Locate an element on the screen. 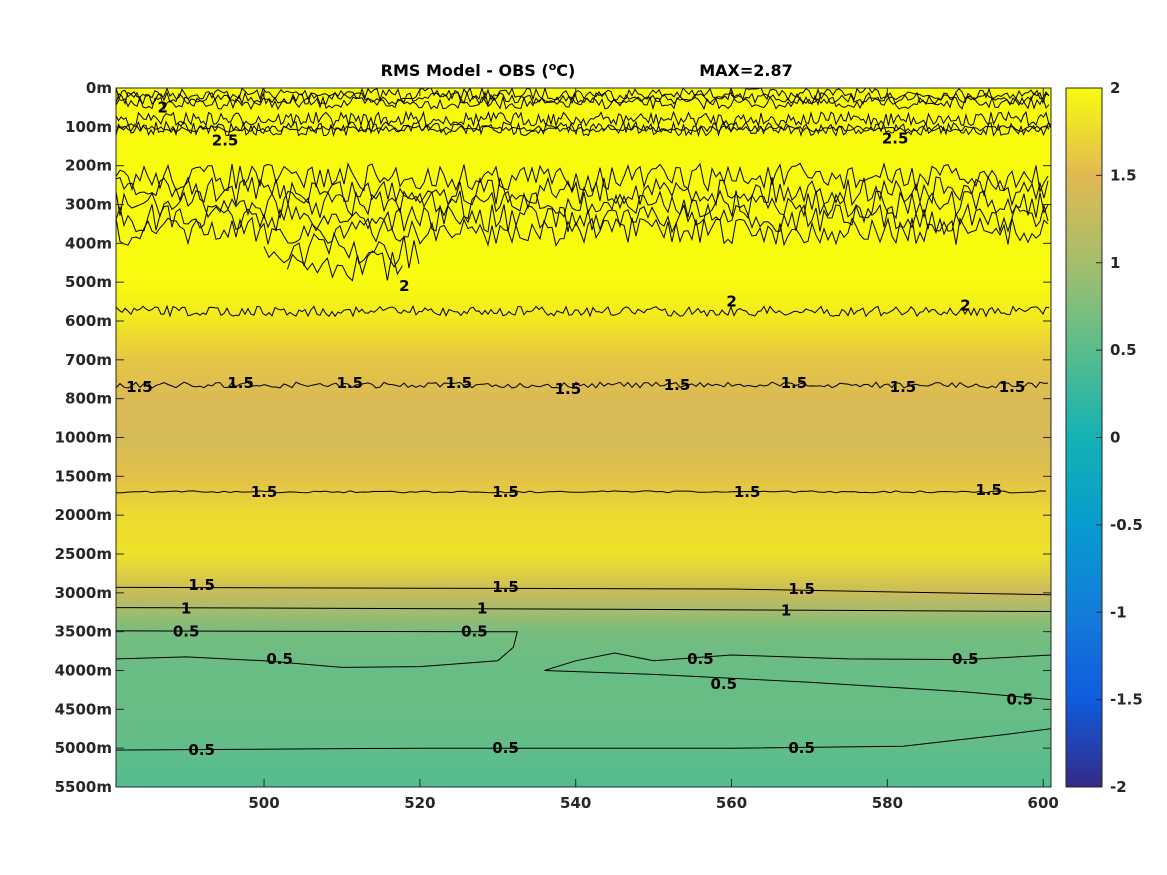 The height and width of the screenshot is (875, 1167). colorbar: 2 1.5 1 0.5 0 -0.5 -1 -1.5 -2 is located at coordinates (1104, 437).